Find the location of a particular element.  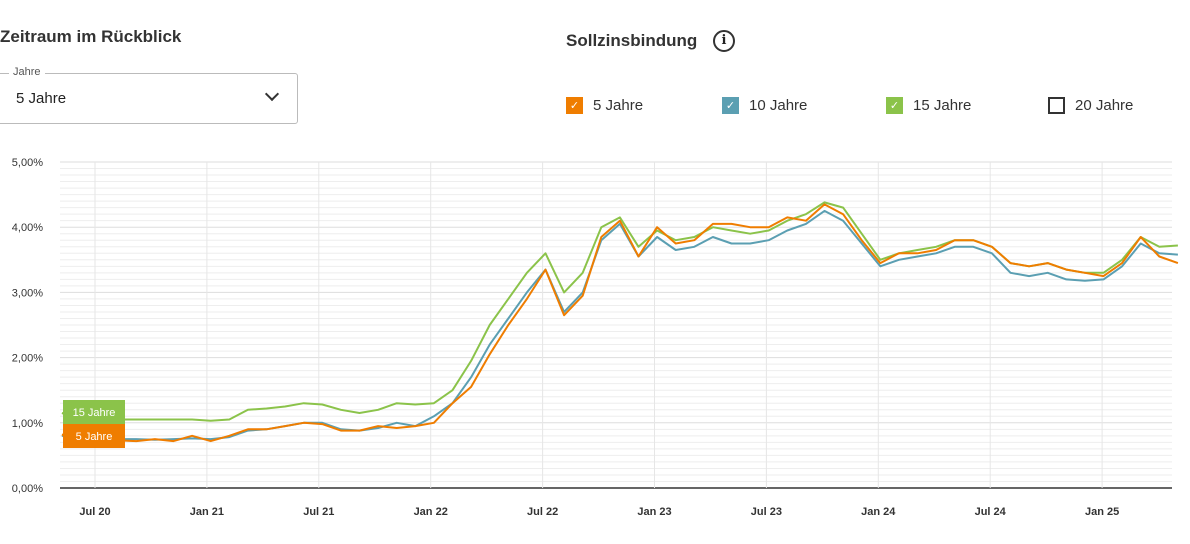

x-tick-label: Jan 21 is located at coordinates (207, 512).